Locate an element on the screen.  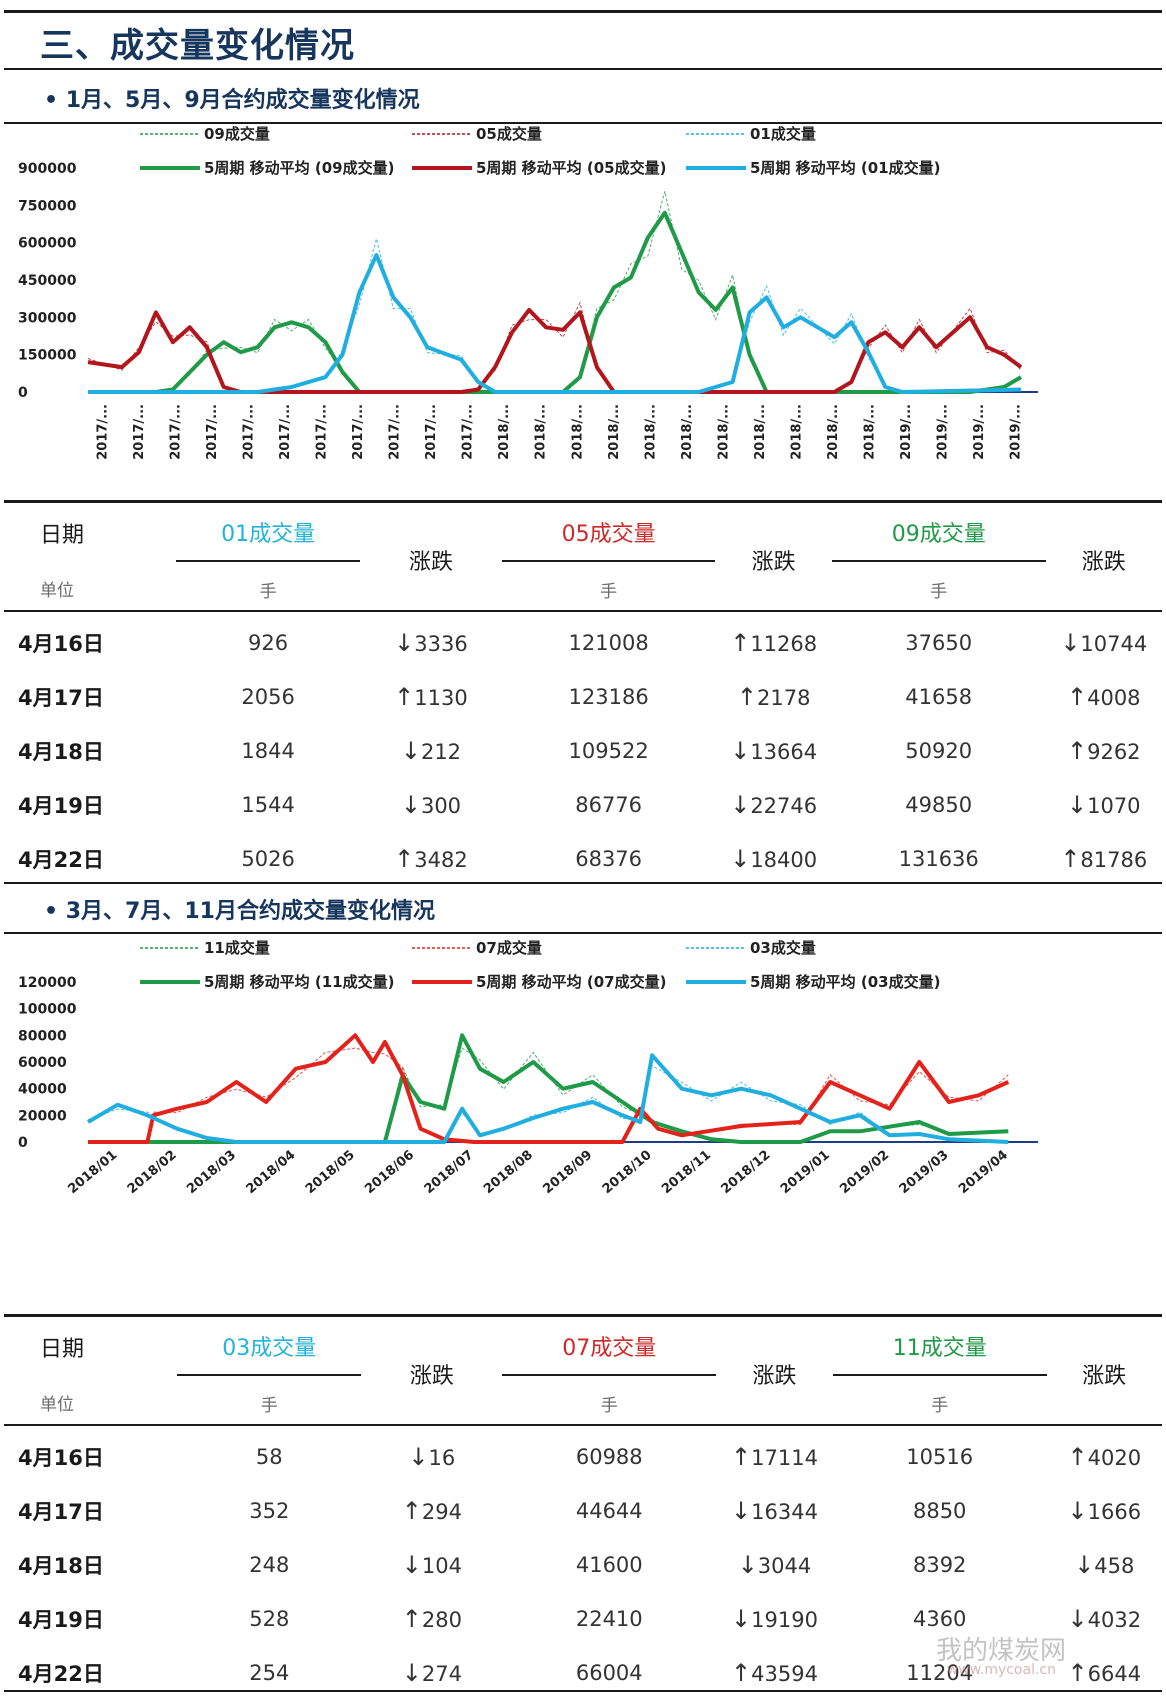
row-value-1: 5026 is located at coordinates (268, 859).